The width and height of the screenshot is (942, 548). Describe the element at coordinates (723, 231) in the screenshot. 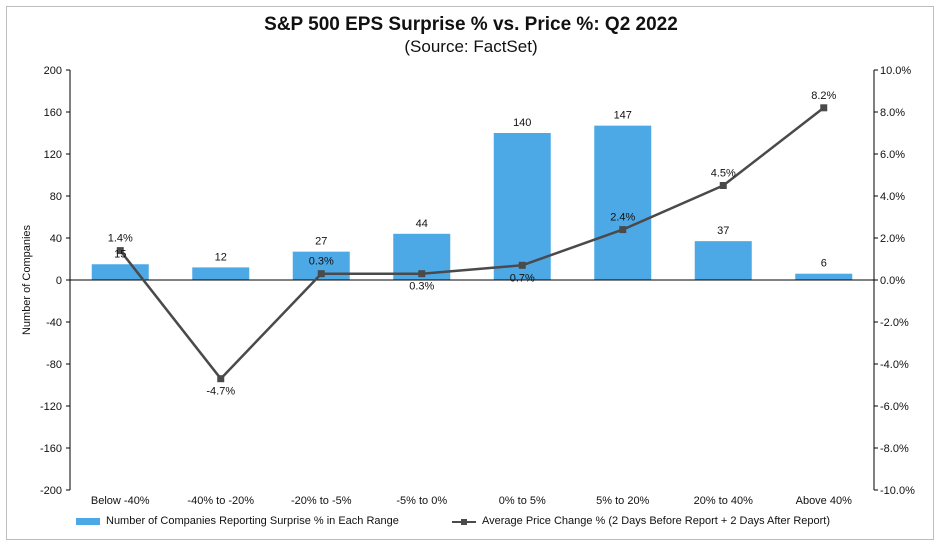

I see `bar-data-label: 37` at that location.